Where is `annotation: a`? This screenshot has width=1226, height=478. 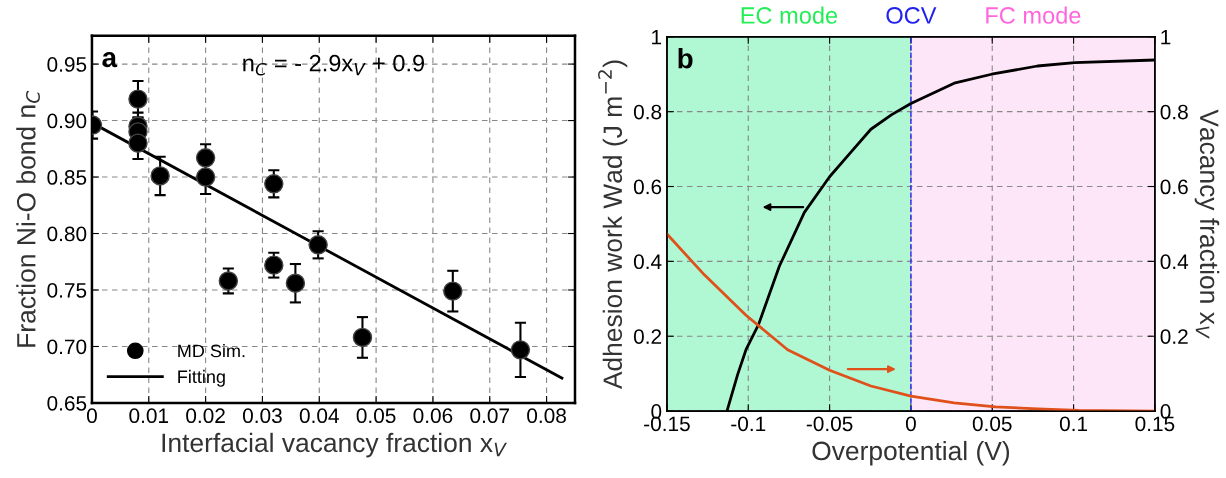 annotation: a is located at coordinates (110, 60).